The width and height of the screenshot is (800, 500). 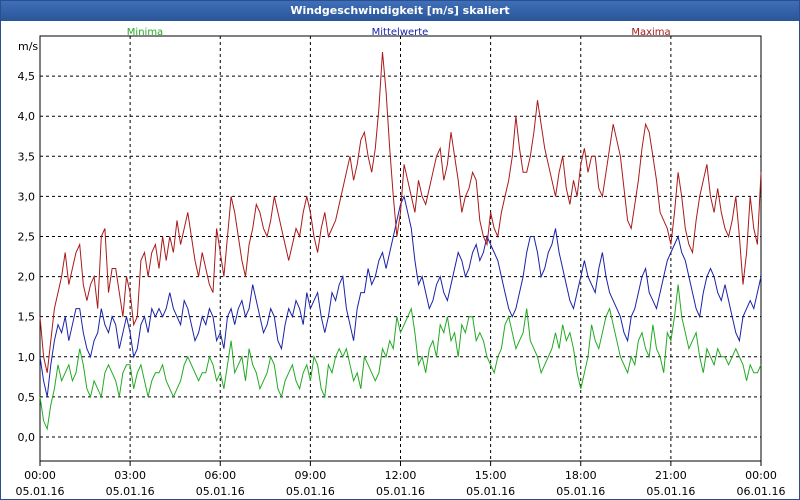 I want to click on y-tick-label: 2,0, so click(x=27, y=277).